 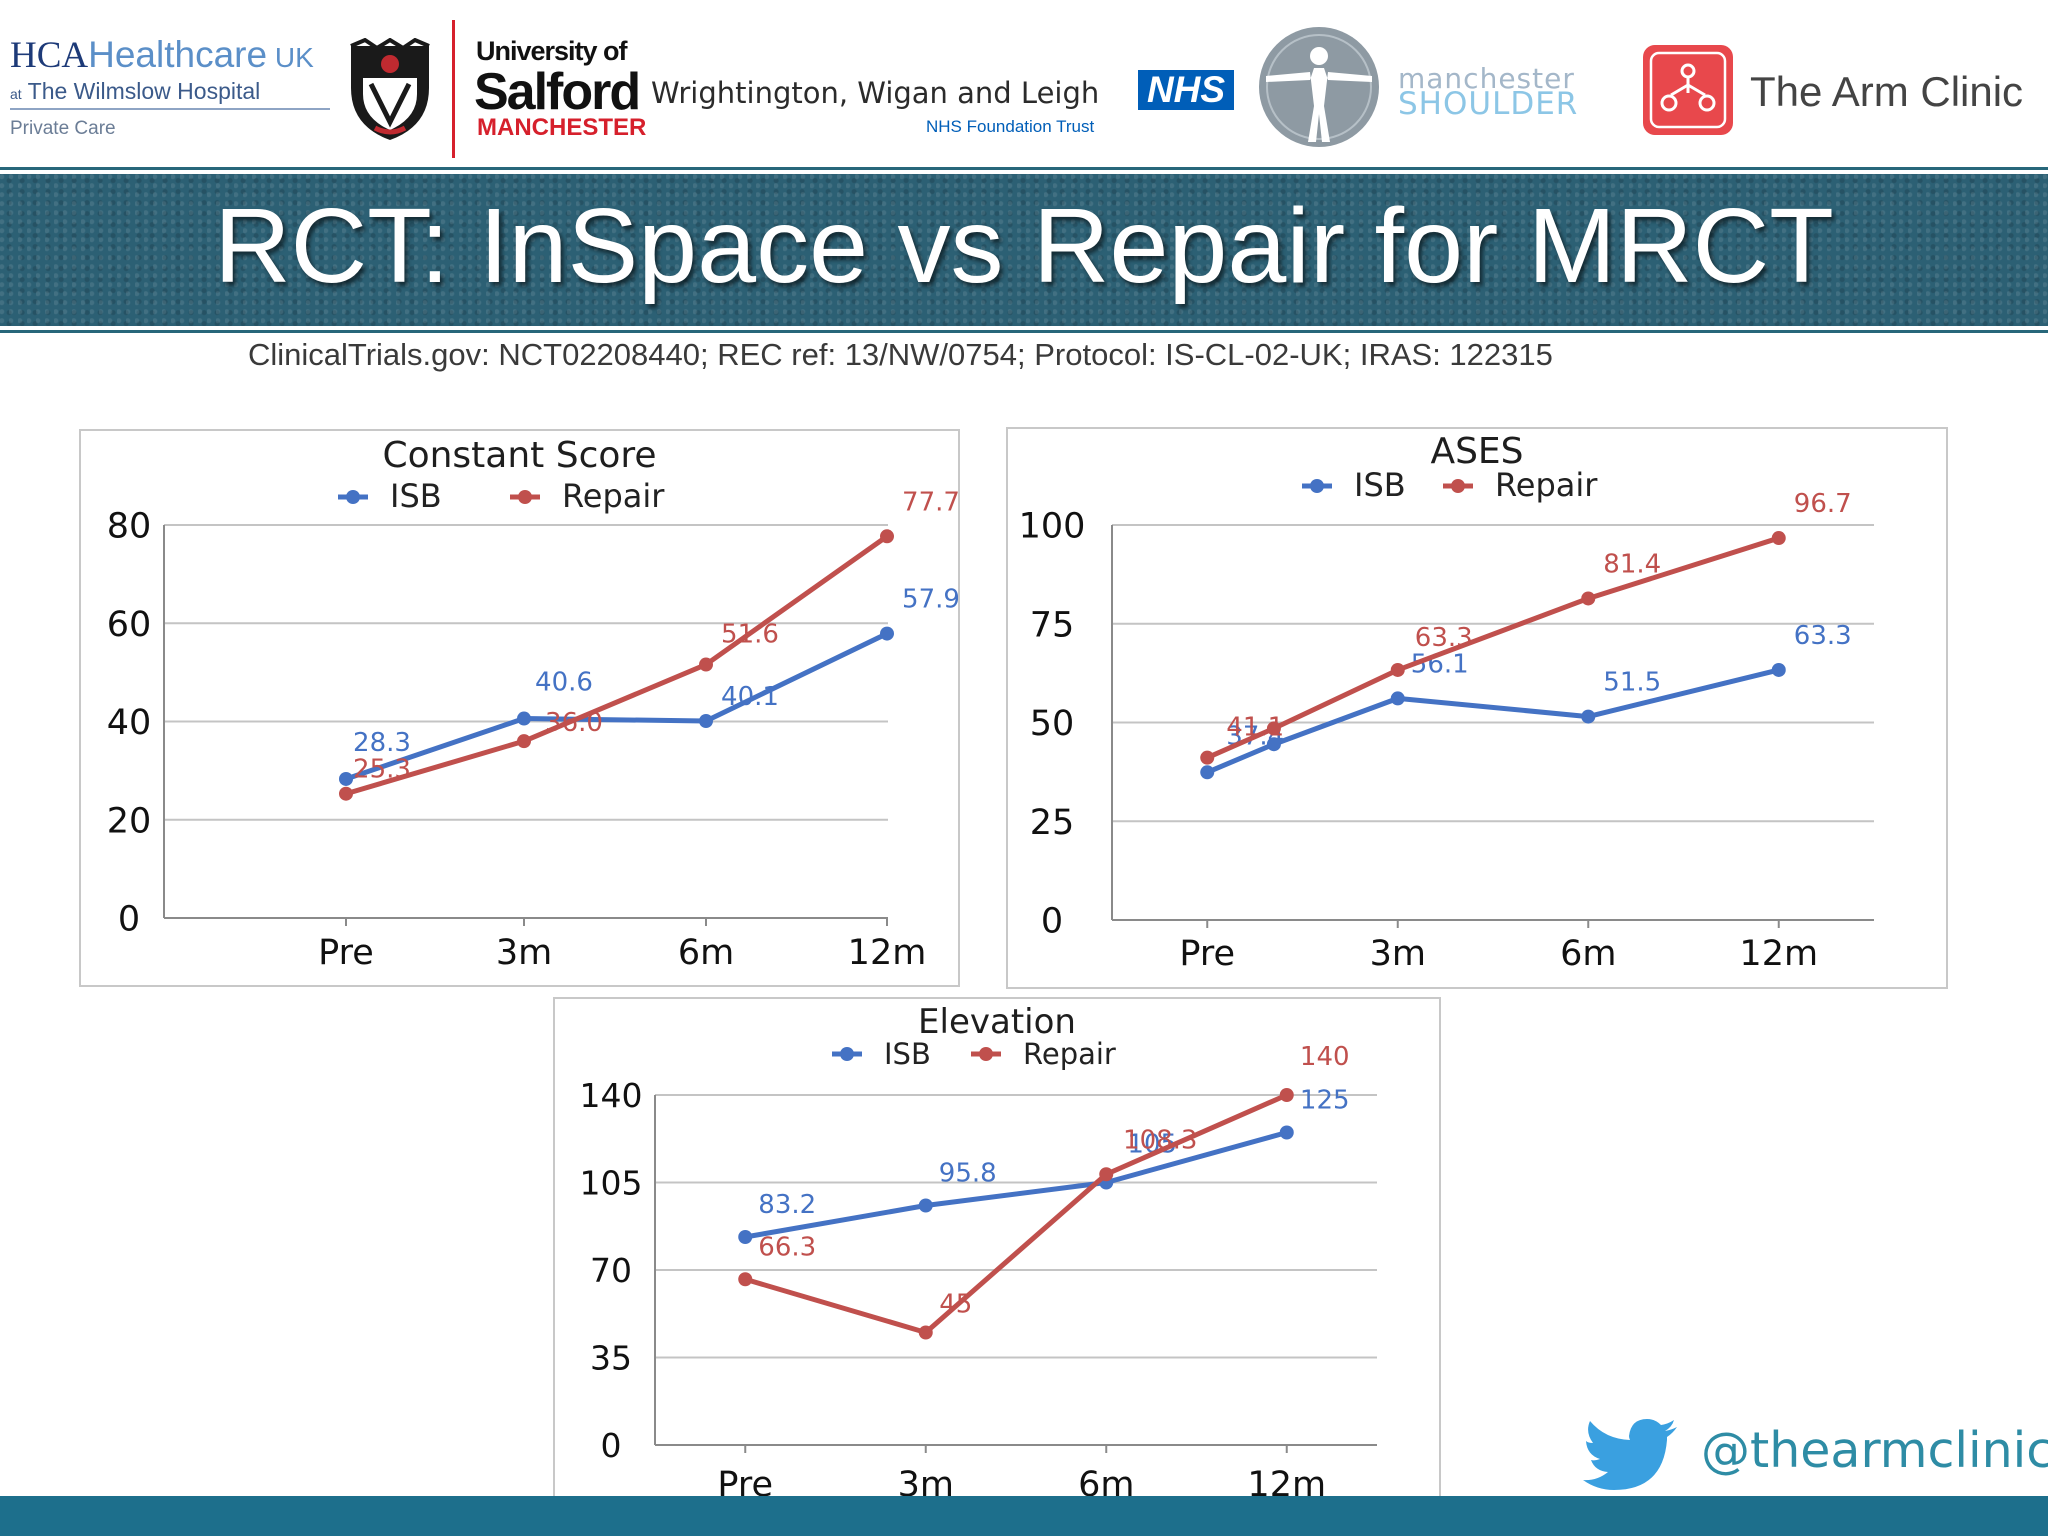 What do you see at coordinates (290, 57) in the screenshot?
I see `hca-logo-uk: UK` at bounding box center [290, 57].